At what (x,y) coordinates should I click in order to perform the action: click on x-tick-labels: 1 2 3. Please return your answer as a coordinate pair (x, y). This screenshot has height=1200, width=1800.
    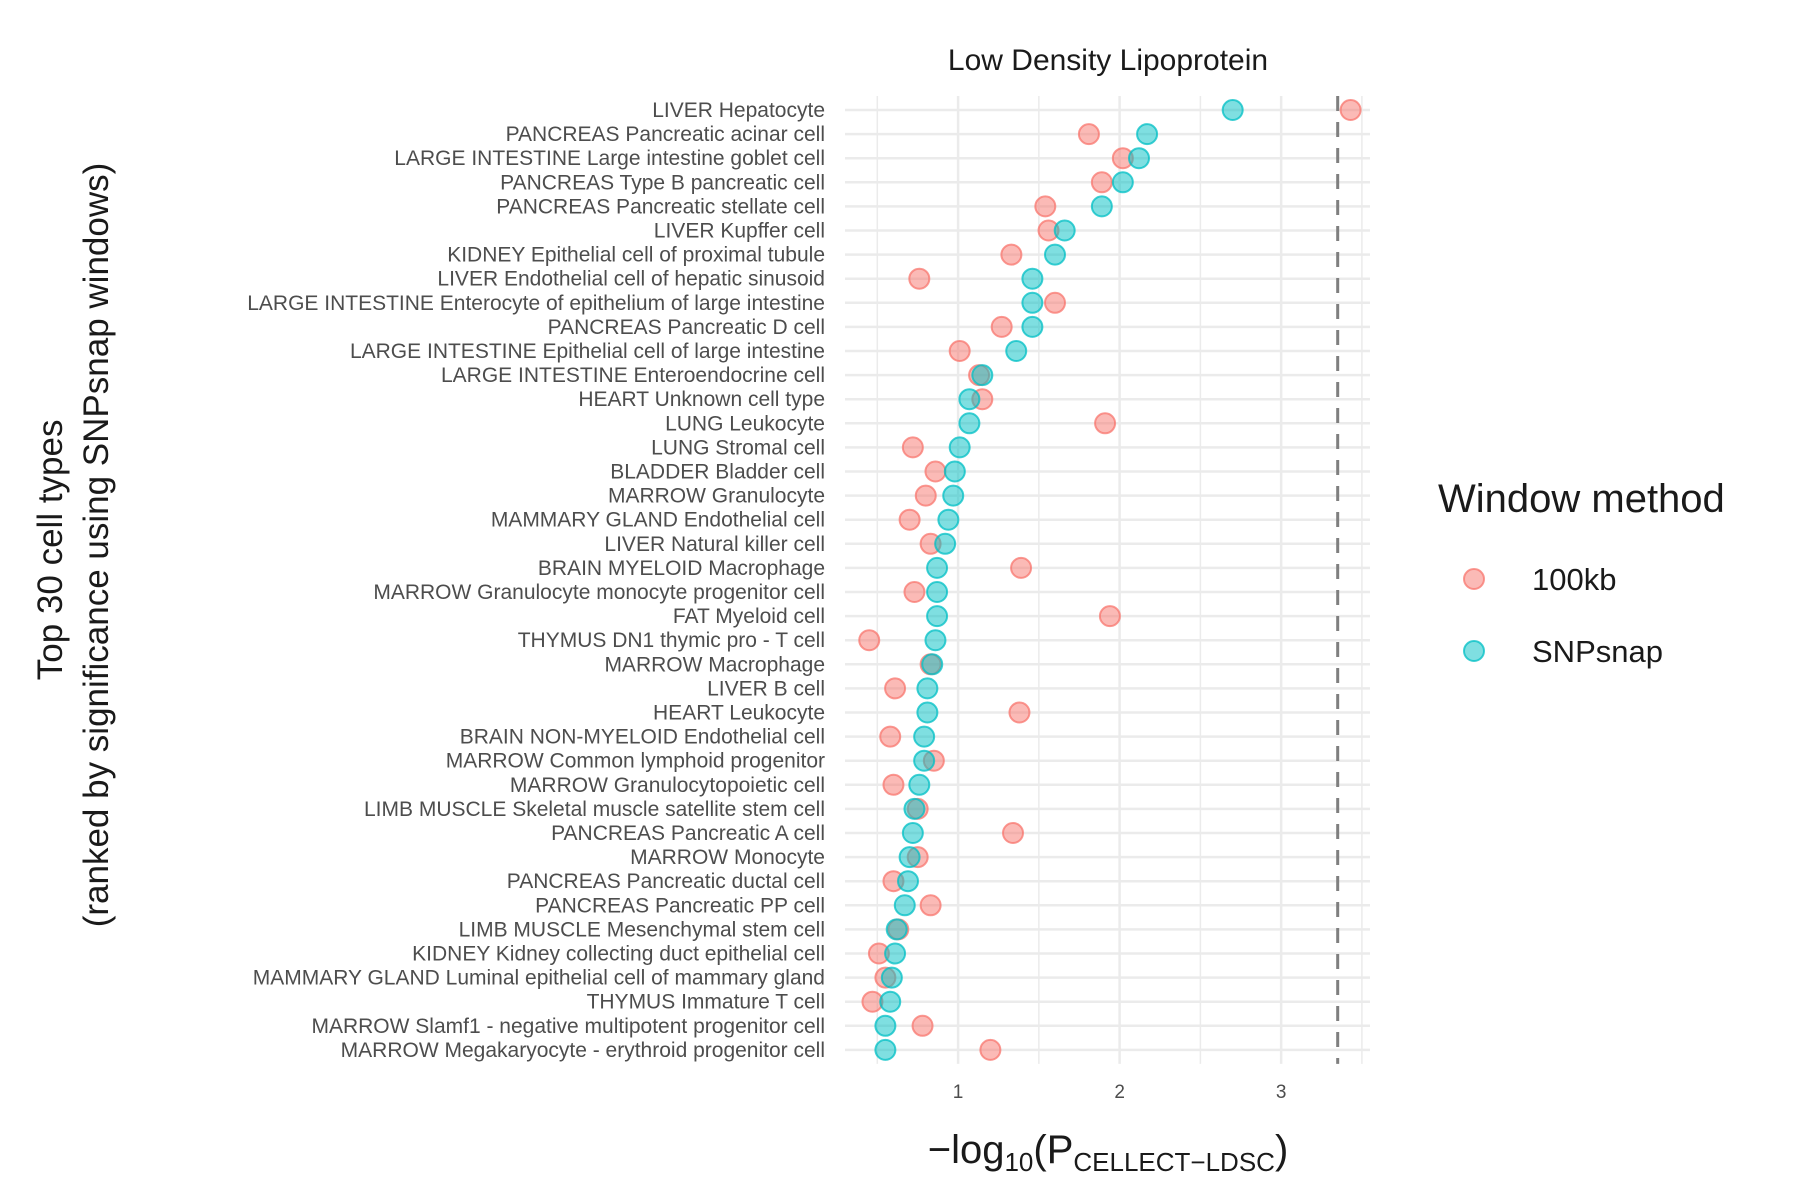
    Looking at the image, I should click on (1120, 1092).